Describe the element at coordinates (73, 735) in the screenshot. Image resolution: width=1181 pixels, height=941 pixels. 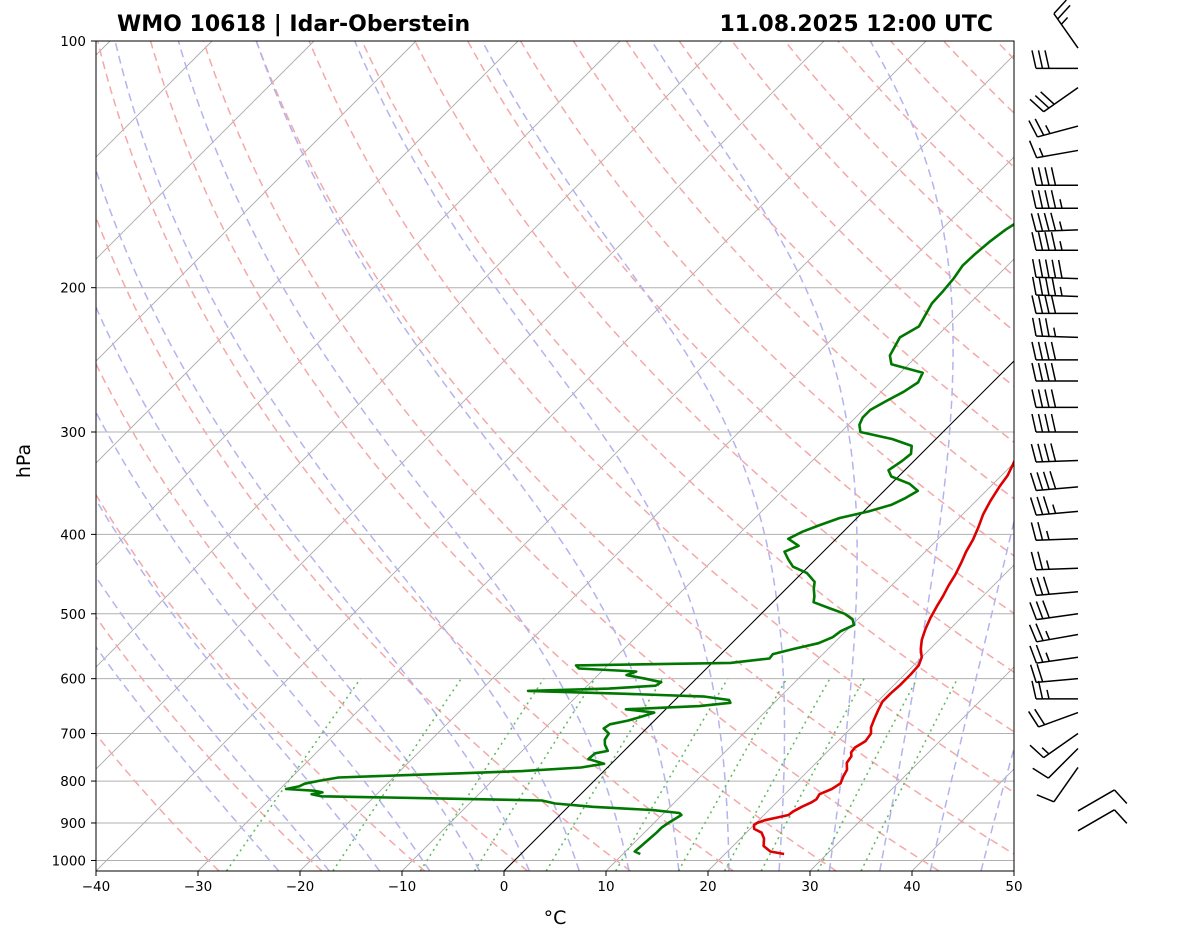
I see `y-tick-label: 700` at that location.